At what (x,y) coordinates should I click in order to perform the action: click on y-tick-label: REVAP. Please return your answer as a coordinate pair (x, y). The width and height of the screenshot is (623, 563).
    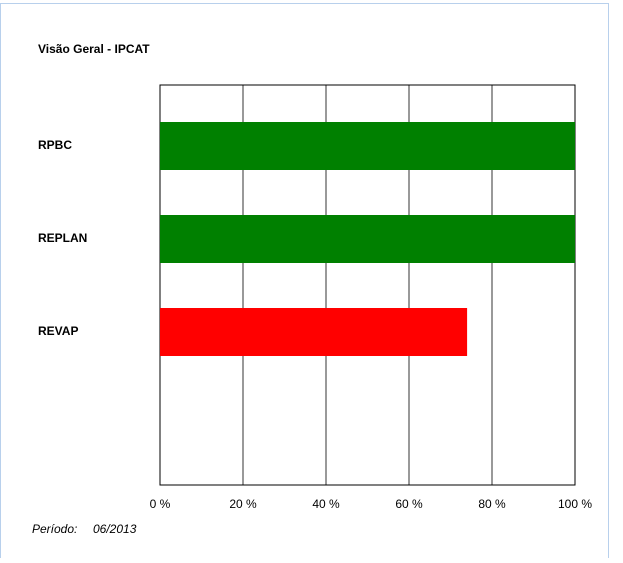
    Looking at the image, I should click on (58, 331).